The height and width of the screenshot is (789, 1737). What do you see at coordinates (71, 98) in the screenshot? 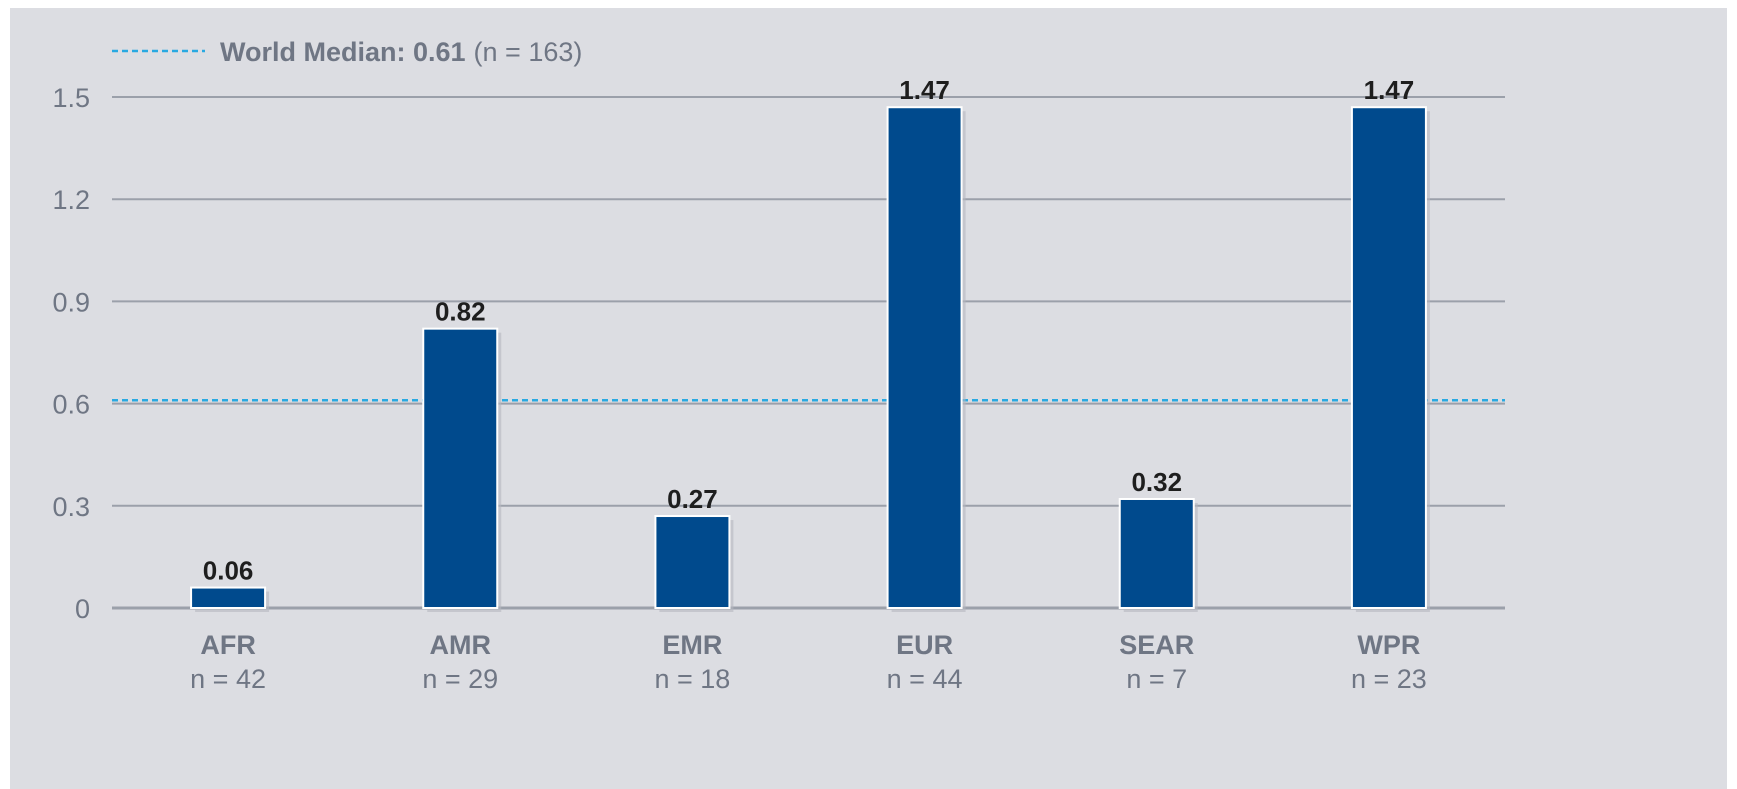
I see `y-tick-label: 1.5` at bounding box center [71, 98].